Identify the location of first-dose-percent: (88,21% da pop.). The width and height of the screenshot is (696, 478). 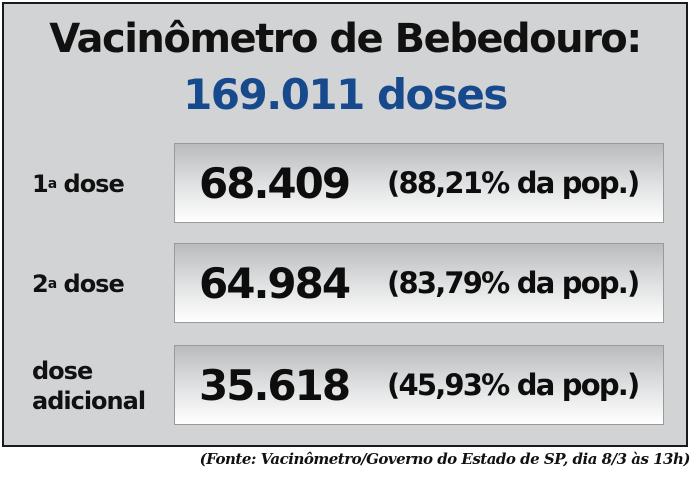
(513, 183).